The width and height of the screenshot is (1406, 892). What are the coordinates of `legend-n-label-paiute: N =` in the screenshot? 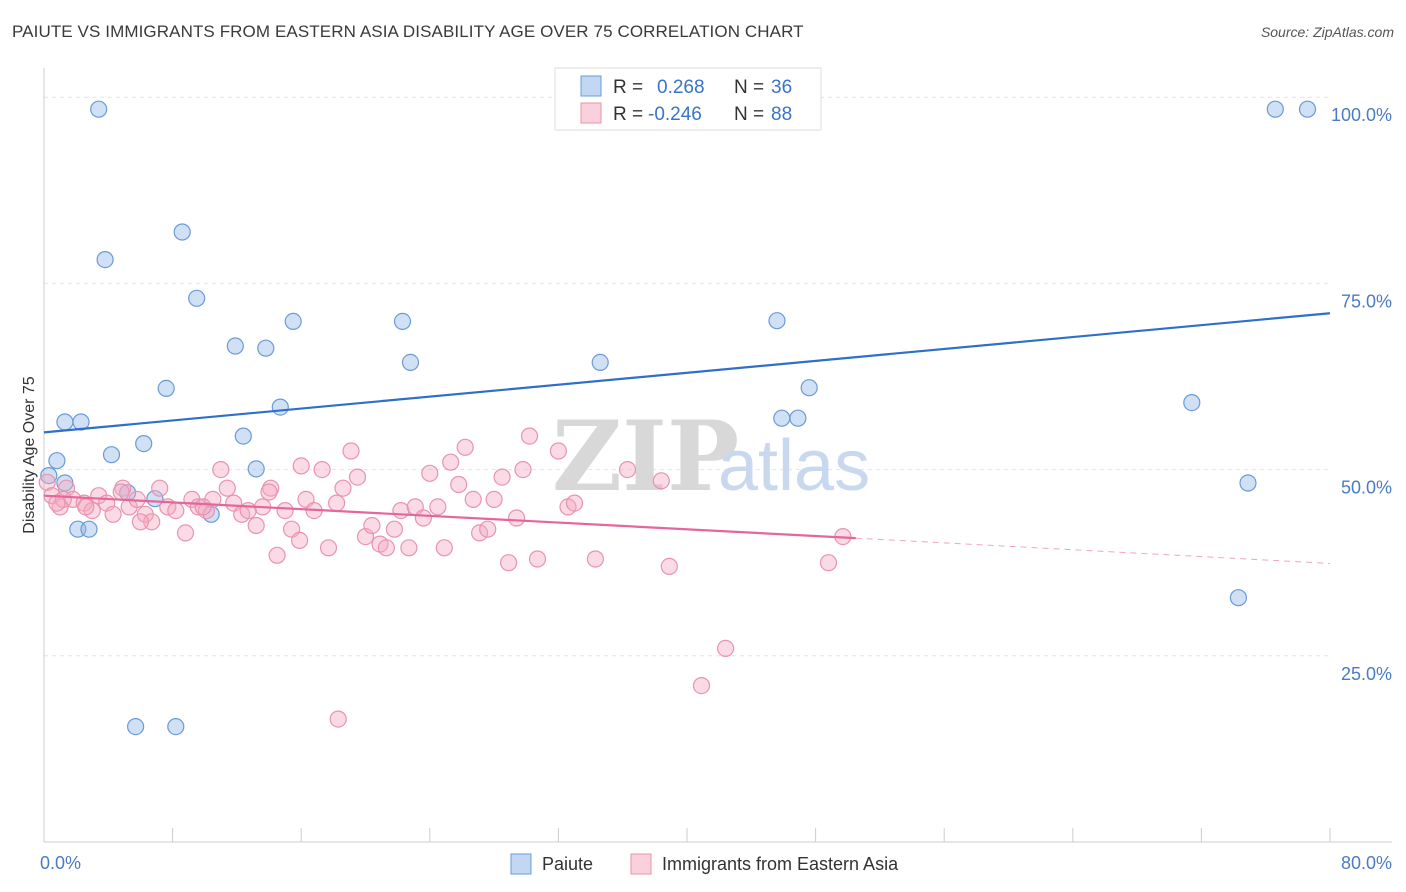 It's located at (749, 87).